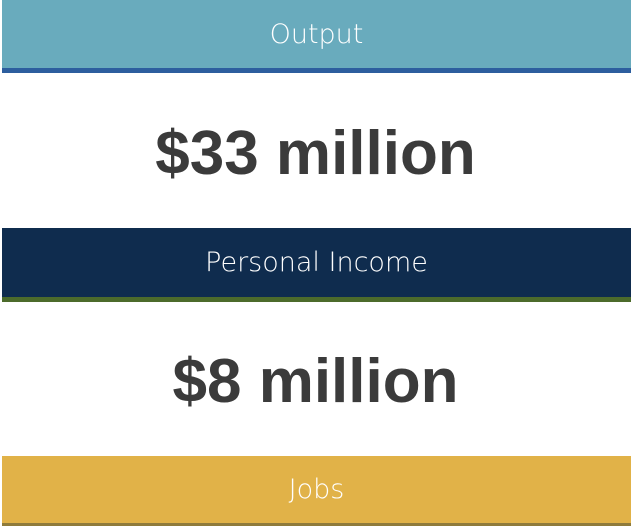  Describe the element at coordinates (316, 36) in the screenshot. I see `section-header: Output` at that location.